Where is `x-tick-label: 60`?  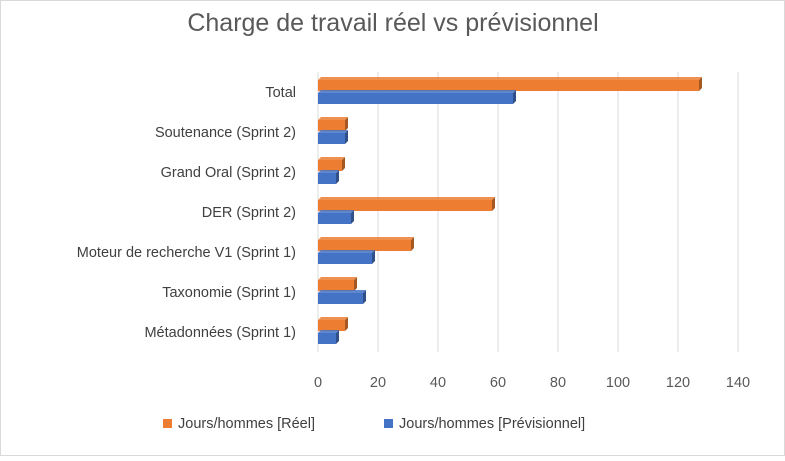 x-tick-label: 60 is located at coordinates (498, 383).